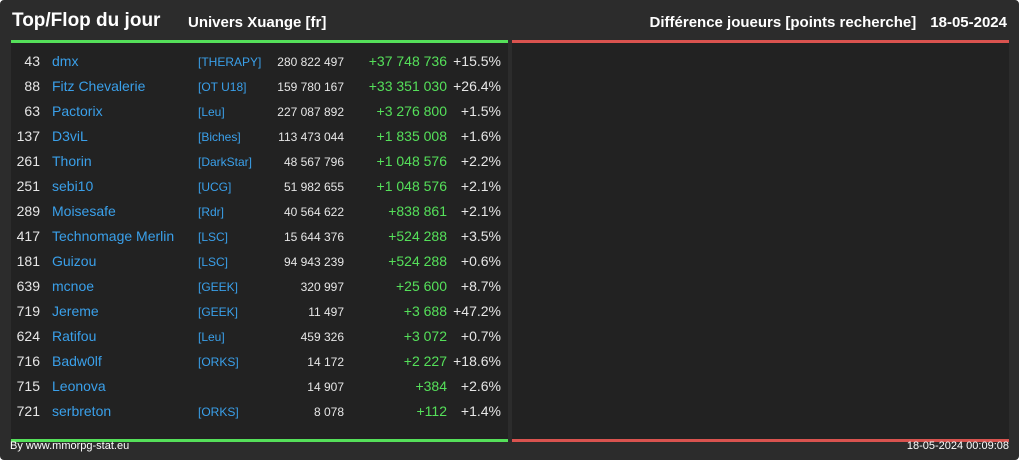  I want to click on player-name-link: serbreton, so click(82, 411).